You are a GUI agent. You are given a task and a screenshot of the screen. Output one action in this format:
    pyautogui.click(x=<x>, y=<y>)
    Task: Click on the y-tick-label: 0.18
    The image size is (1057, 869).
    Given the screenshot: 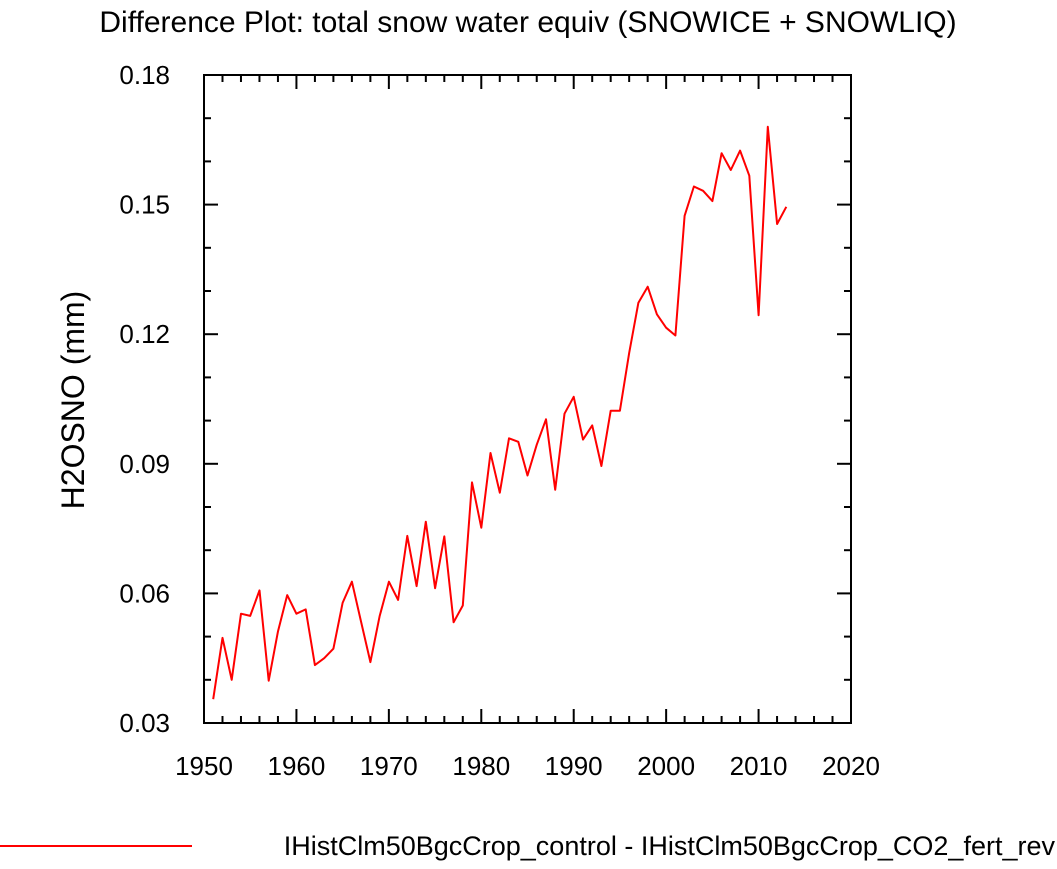 What is the action you would take?
    pyautogui.click(x=144, y=75)
    